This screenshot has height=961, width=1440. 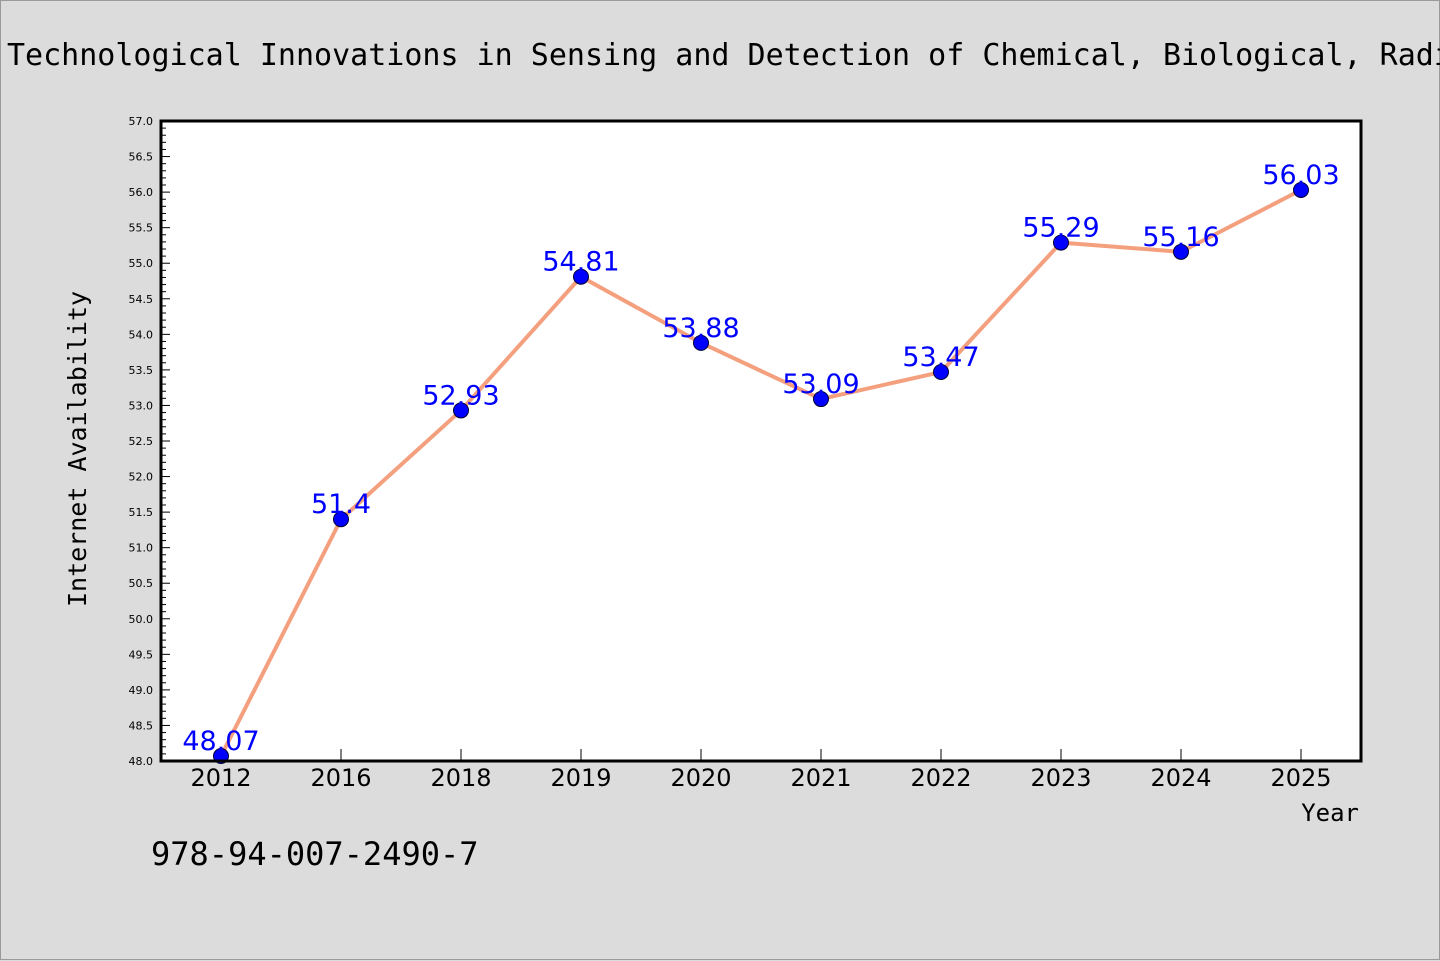 I want to click on x-tick-label: 2024, so click(x=1180, y=778).